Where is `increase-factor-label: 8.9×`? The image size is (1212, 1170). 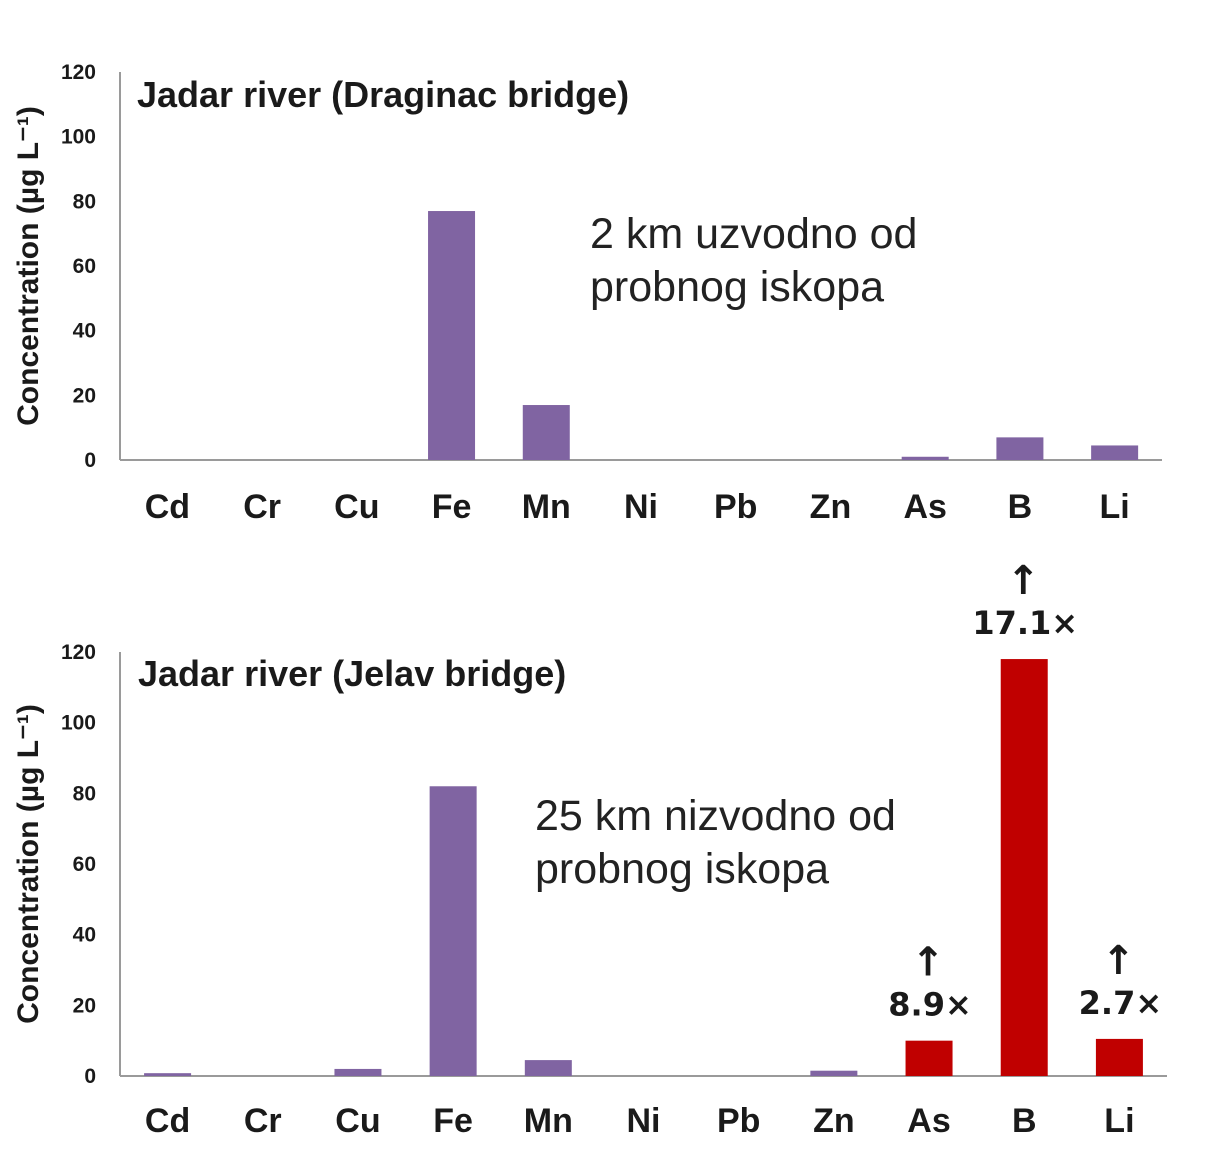
increase-factor-label: 8.9× is located at coordinates (930, 1005).